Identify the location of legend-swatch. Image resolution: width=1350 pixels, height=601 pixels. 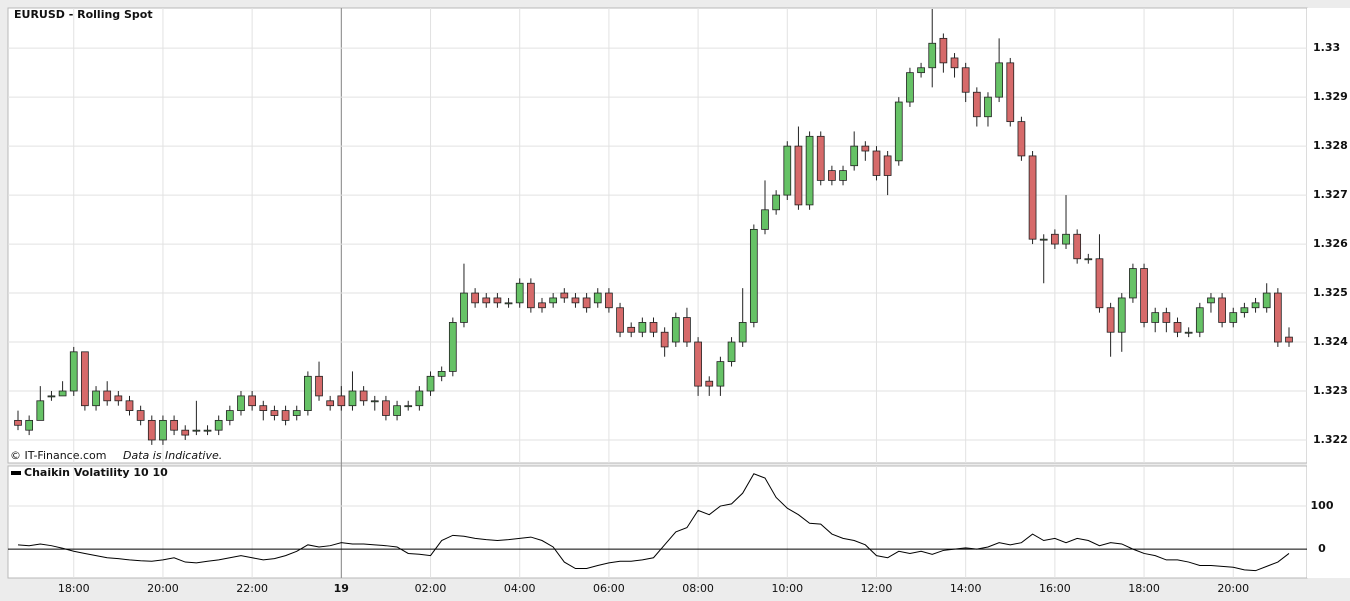
(16, 473).